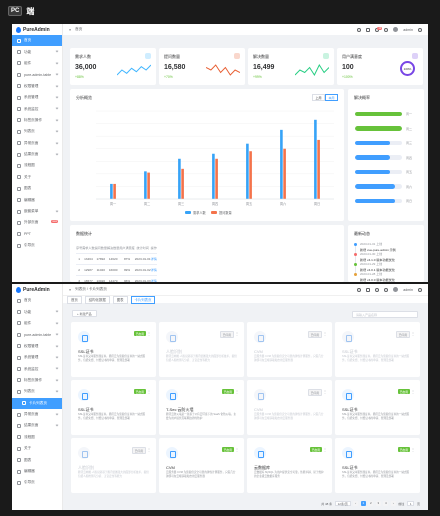 The width and height of the screenshot is (440, 516). I want to click on tab-3: 卡片列表页, so click(143, 299).